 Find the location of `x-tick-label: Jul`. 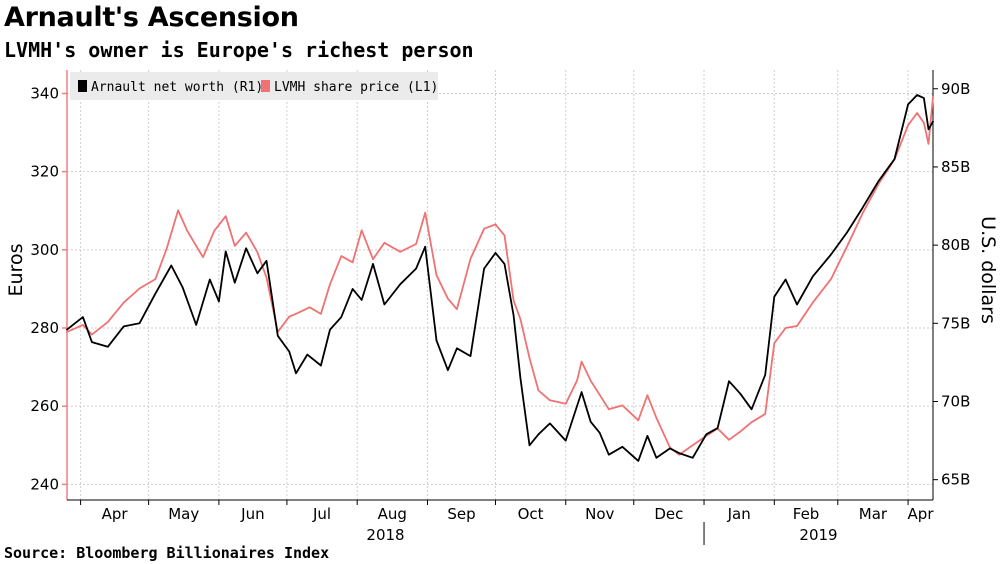

x-tick-label: Jul is located at coordinates (321, 514).